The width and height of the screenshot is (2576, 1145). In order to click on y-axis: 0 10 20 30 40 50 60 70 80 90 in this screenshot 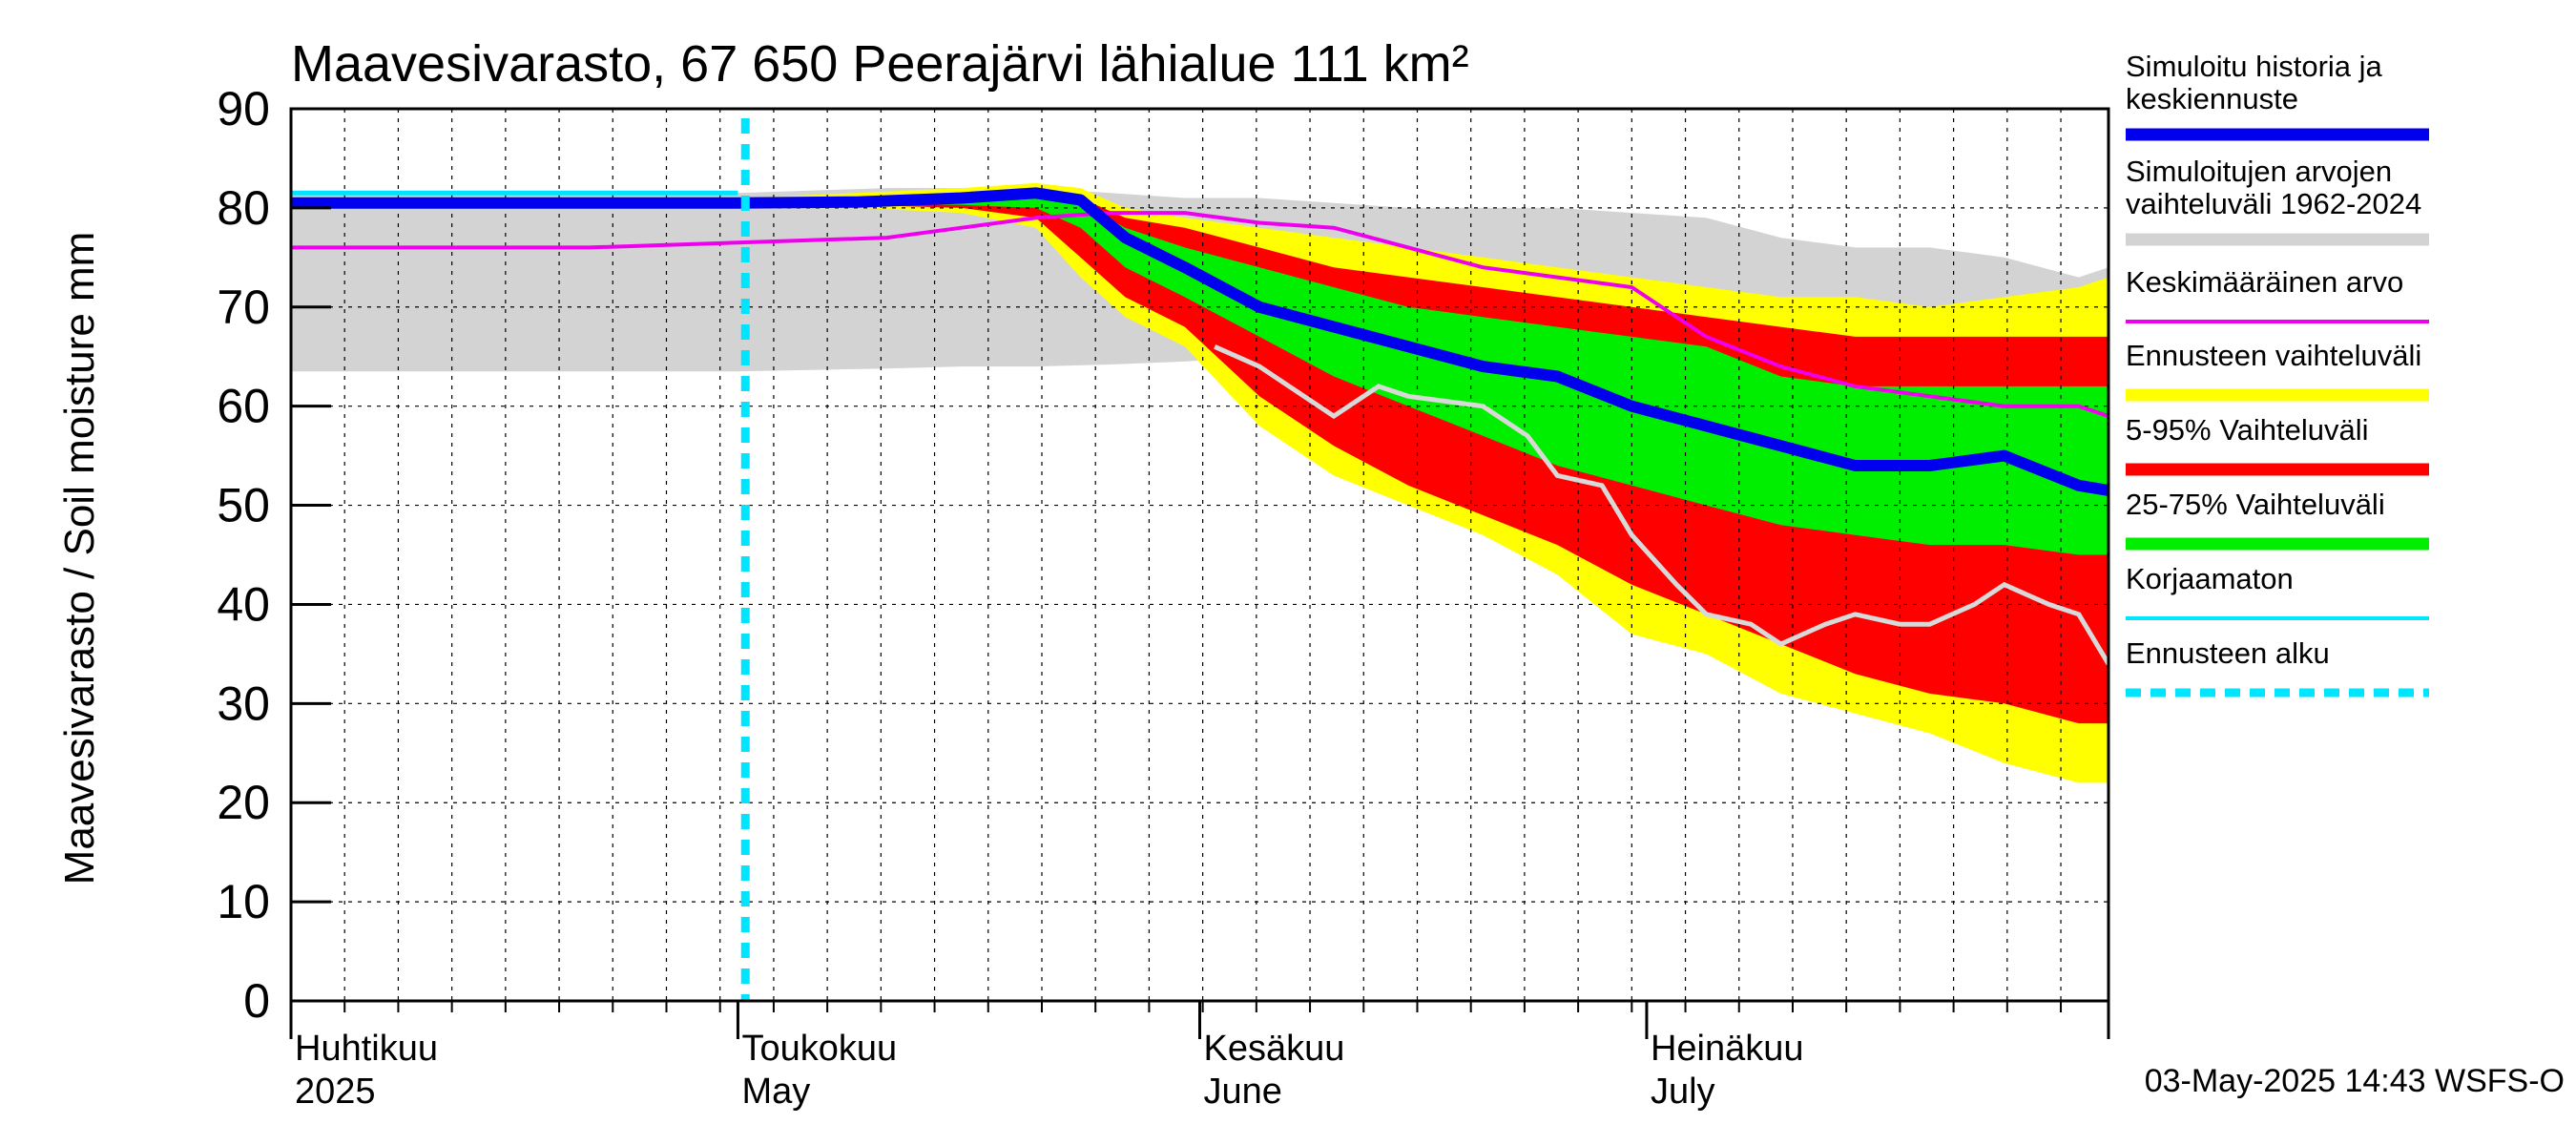, I will do `click(274, 555)`.